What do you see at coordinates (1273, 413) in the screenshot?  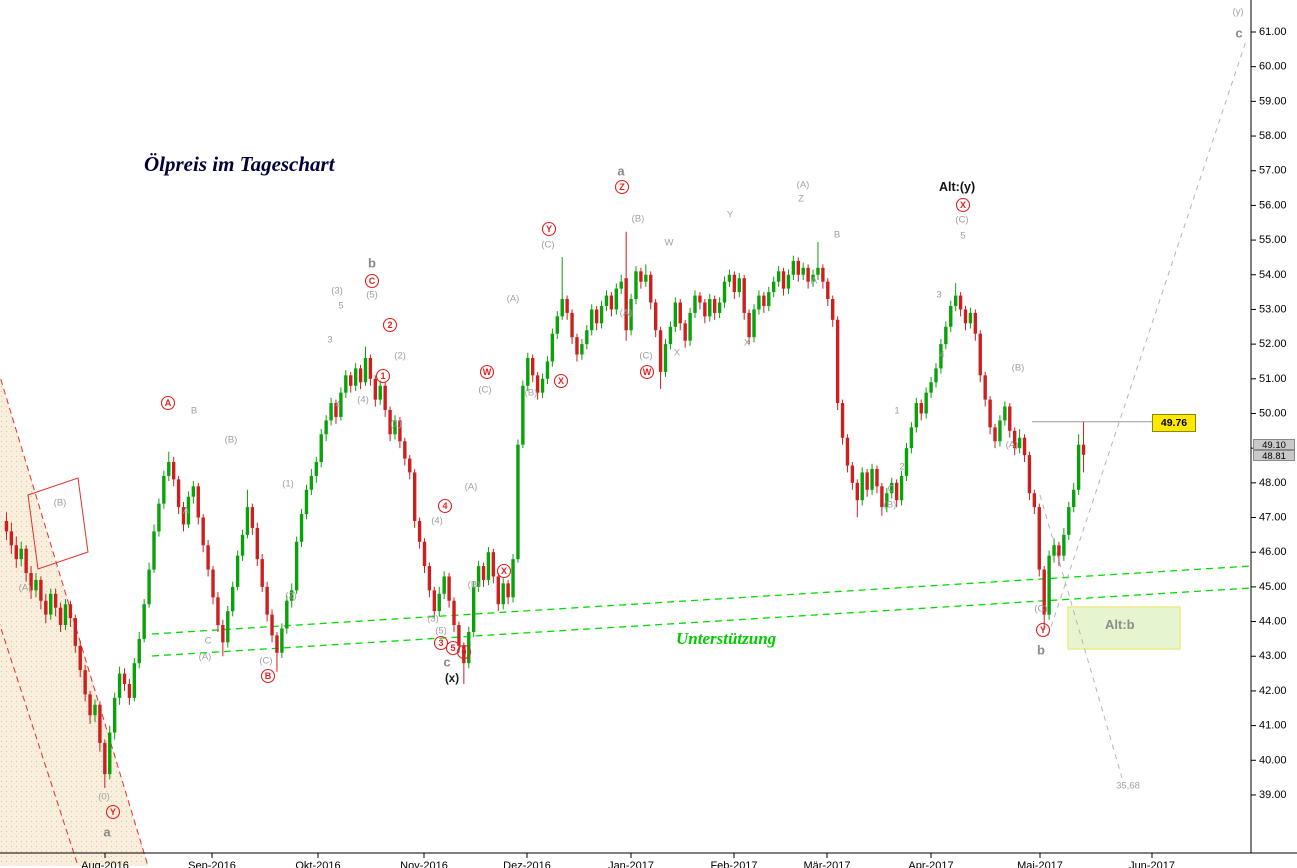 I see `y-axis-label: 50.00` at bounding box center [1273, 413].